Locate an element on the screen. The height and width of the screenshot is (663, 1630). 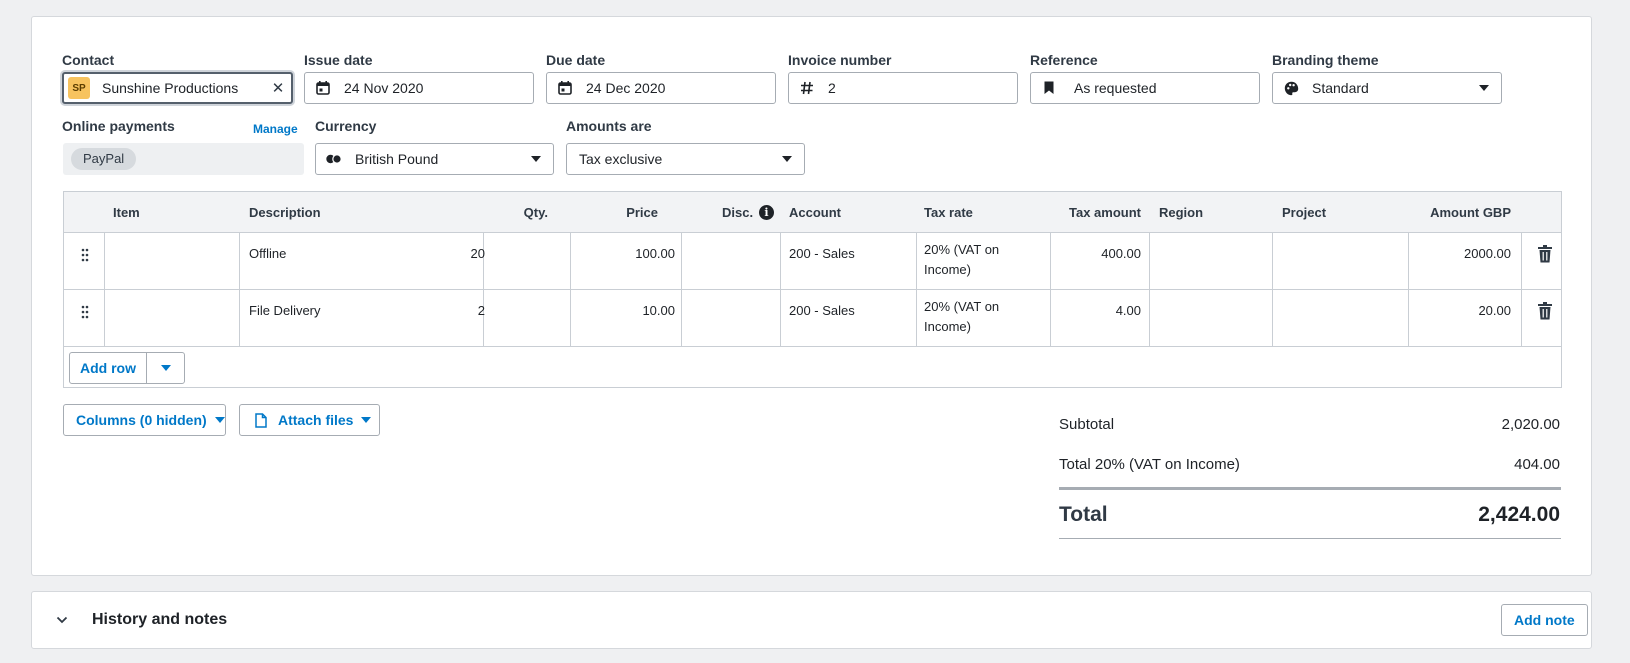
amounts-are-select: Tax exclusive is located at coordinates (685, 159).